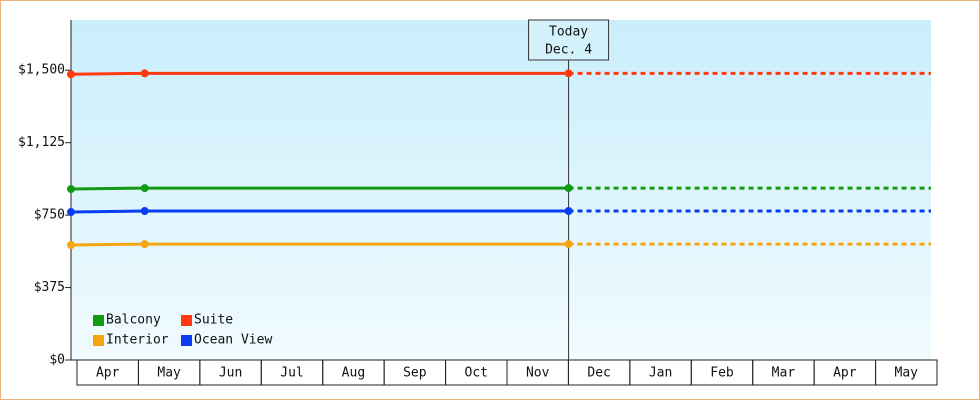 The height and width of the screenshot is (400, 980). What do you see at coordinates (415, 373) in the screenshot?
I see `x-tick-label: Sep` at bounding box center [415, 373].